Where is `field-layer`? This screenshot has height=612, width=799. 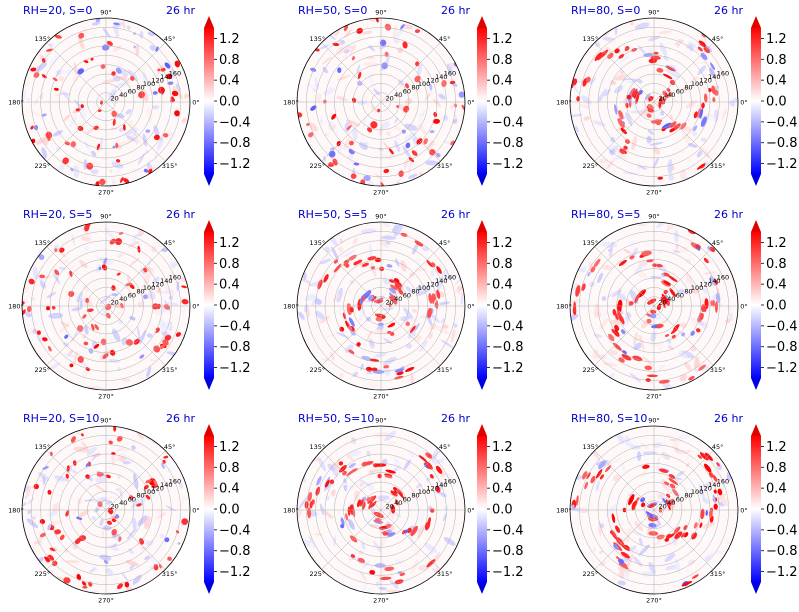 field-layer is located at coordinates (106, 102).